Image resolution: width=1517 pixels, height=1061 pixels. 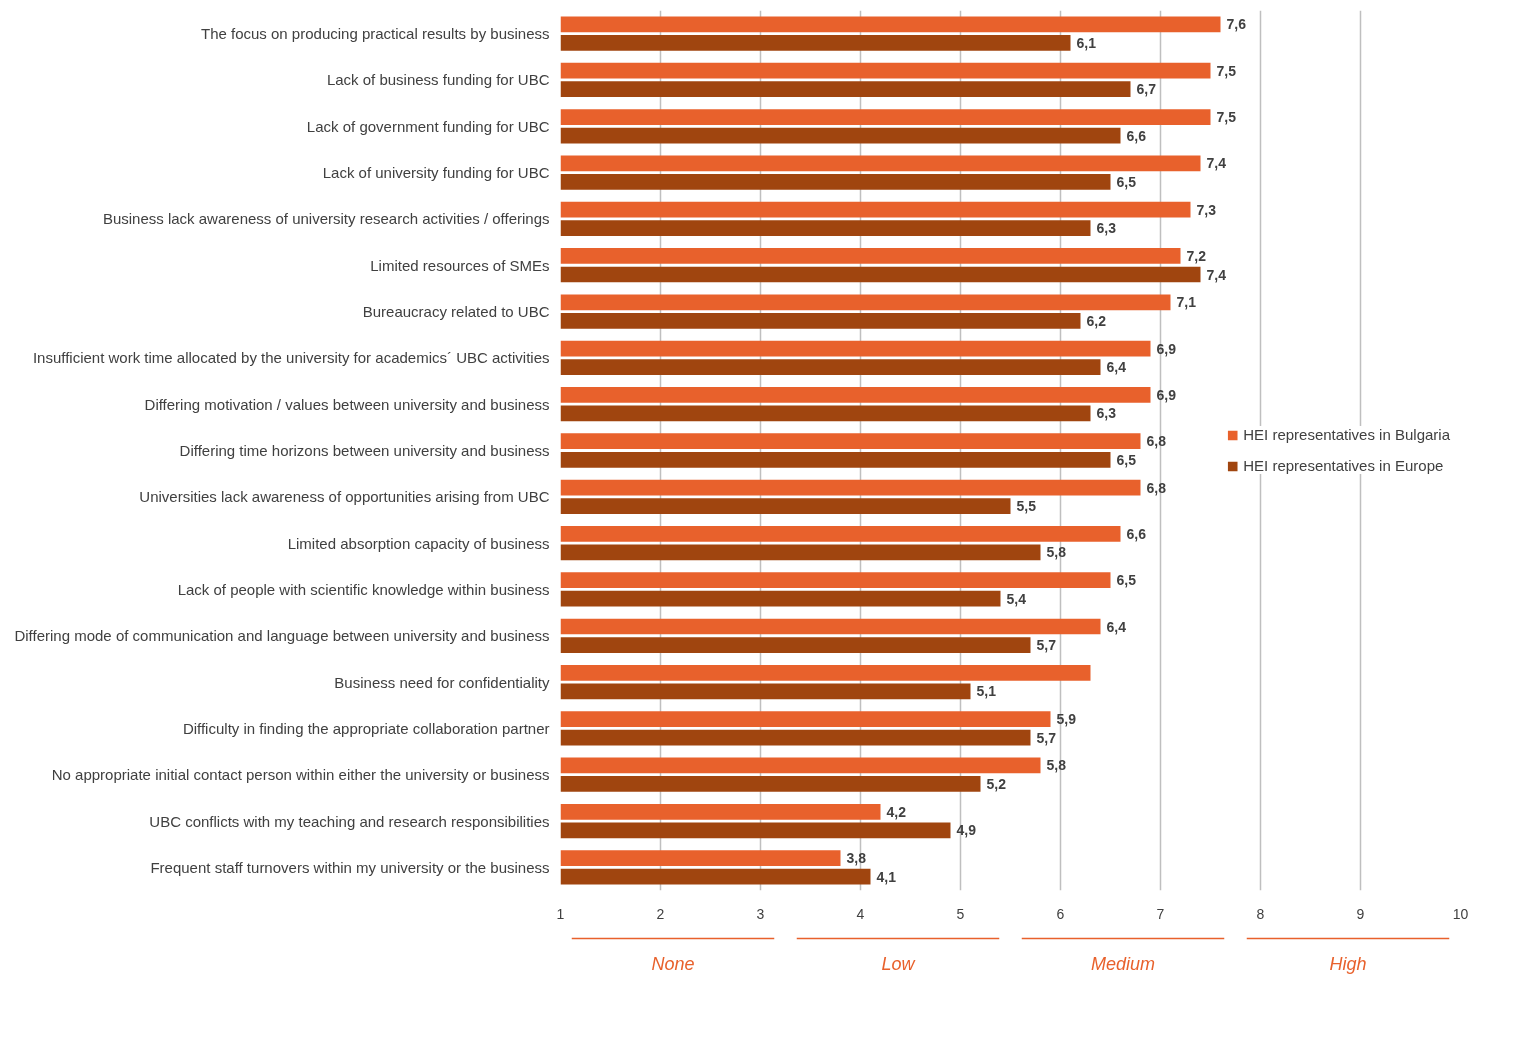 I want to click on y-tick-label: Insufficient work time allocated by the university for academics´ UBC activities, so click(x=291, y=358).